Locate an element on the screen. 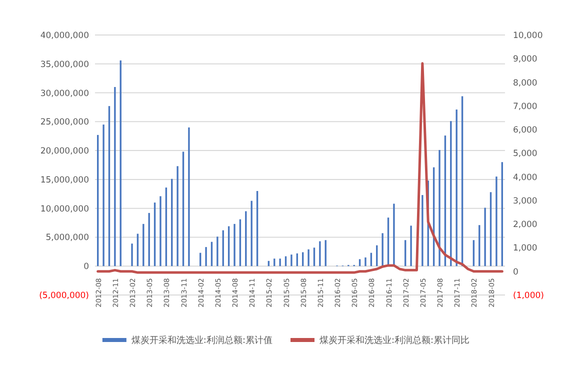 The image size is (572, 366). y2-tick-label: 6,000 is located at coordinates (525, 131).